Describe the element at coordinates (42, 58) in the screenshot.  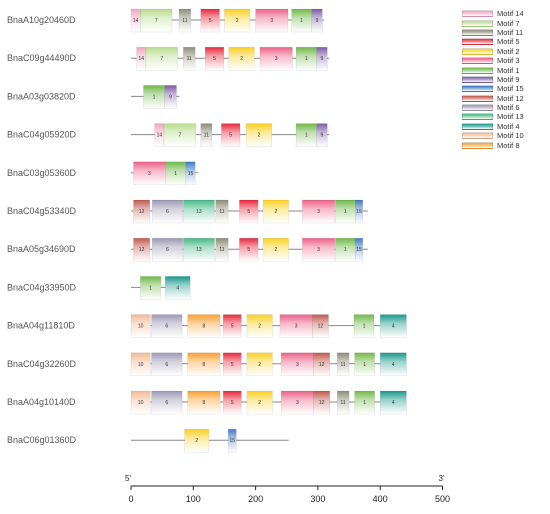
I see `gene-name-label: BnaC09g44490D` at that location.